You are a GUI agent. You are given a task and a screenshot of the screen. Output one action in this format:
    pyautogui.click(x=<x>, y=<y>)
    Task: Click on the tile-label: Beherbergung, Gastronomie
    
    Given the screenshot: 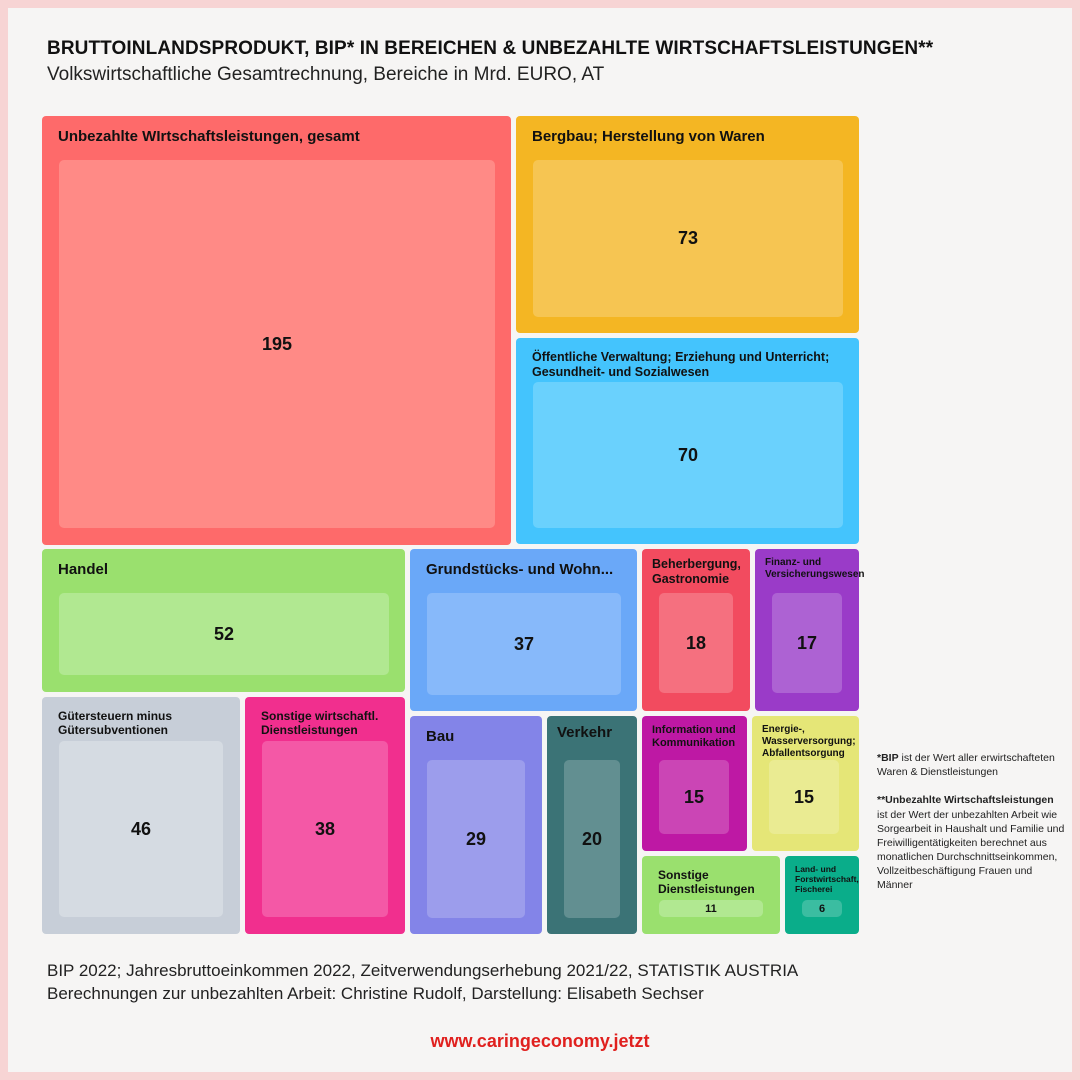 What is the action you would take?
    pyautogui.click(x=696, y=571)
    